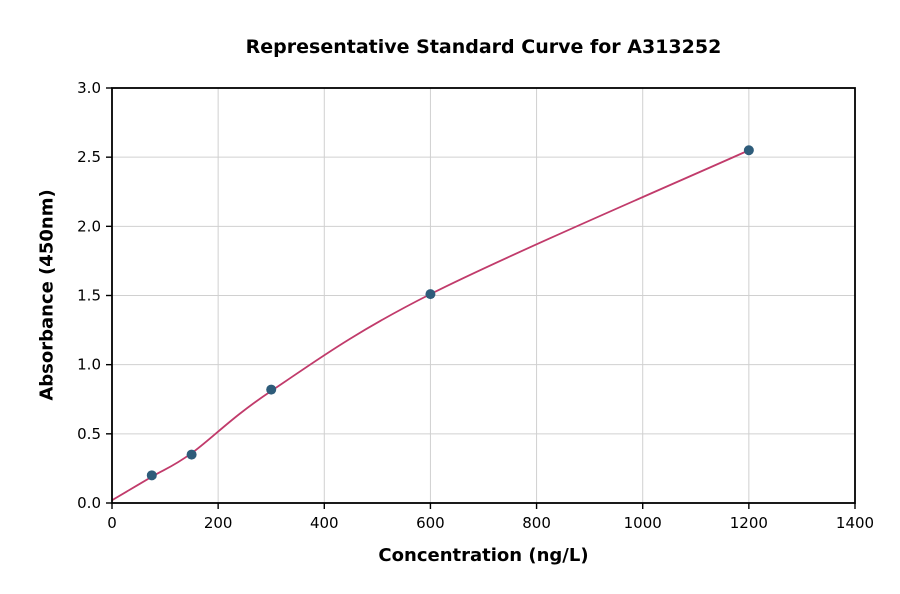 This screenshot has height=594, width=900. Describe the element at coordinates (536, 523) in the screenshot. I see `x-tick-label: 800` at that location.